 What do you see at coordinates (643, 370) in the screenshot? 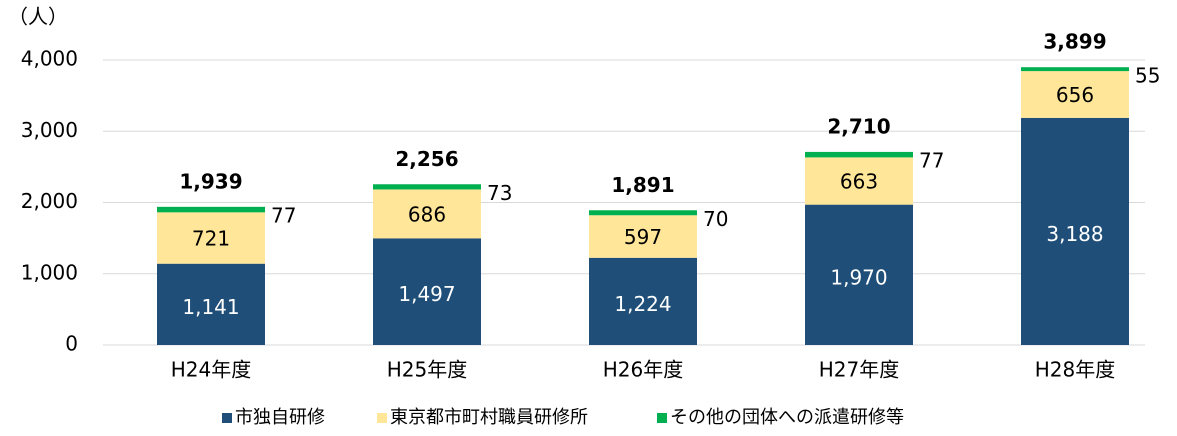
I see `x-tick-label: H26年度` at bounding box center [643, 370].